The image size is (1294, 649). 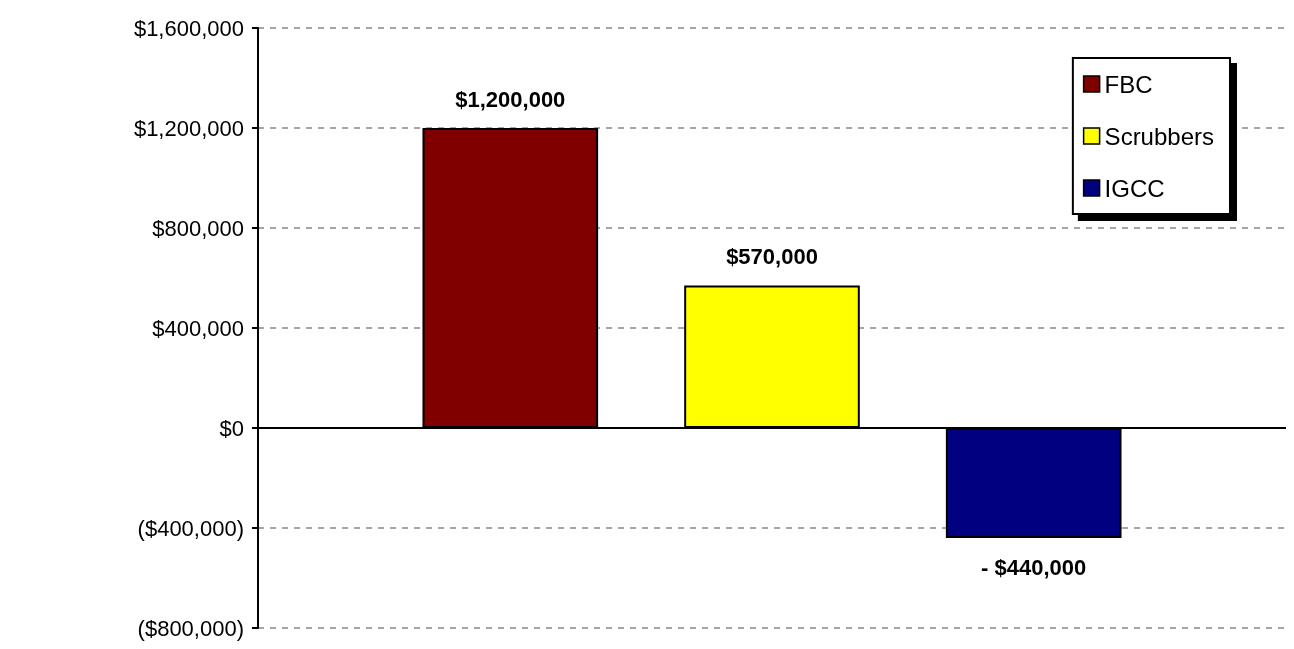 I want to click on legend-label: FBC, so click(x=1128, y=84).